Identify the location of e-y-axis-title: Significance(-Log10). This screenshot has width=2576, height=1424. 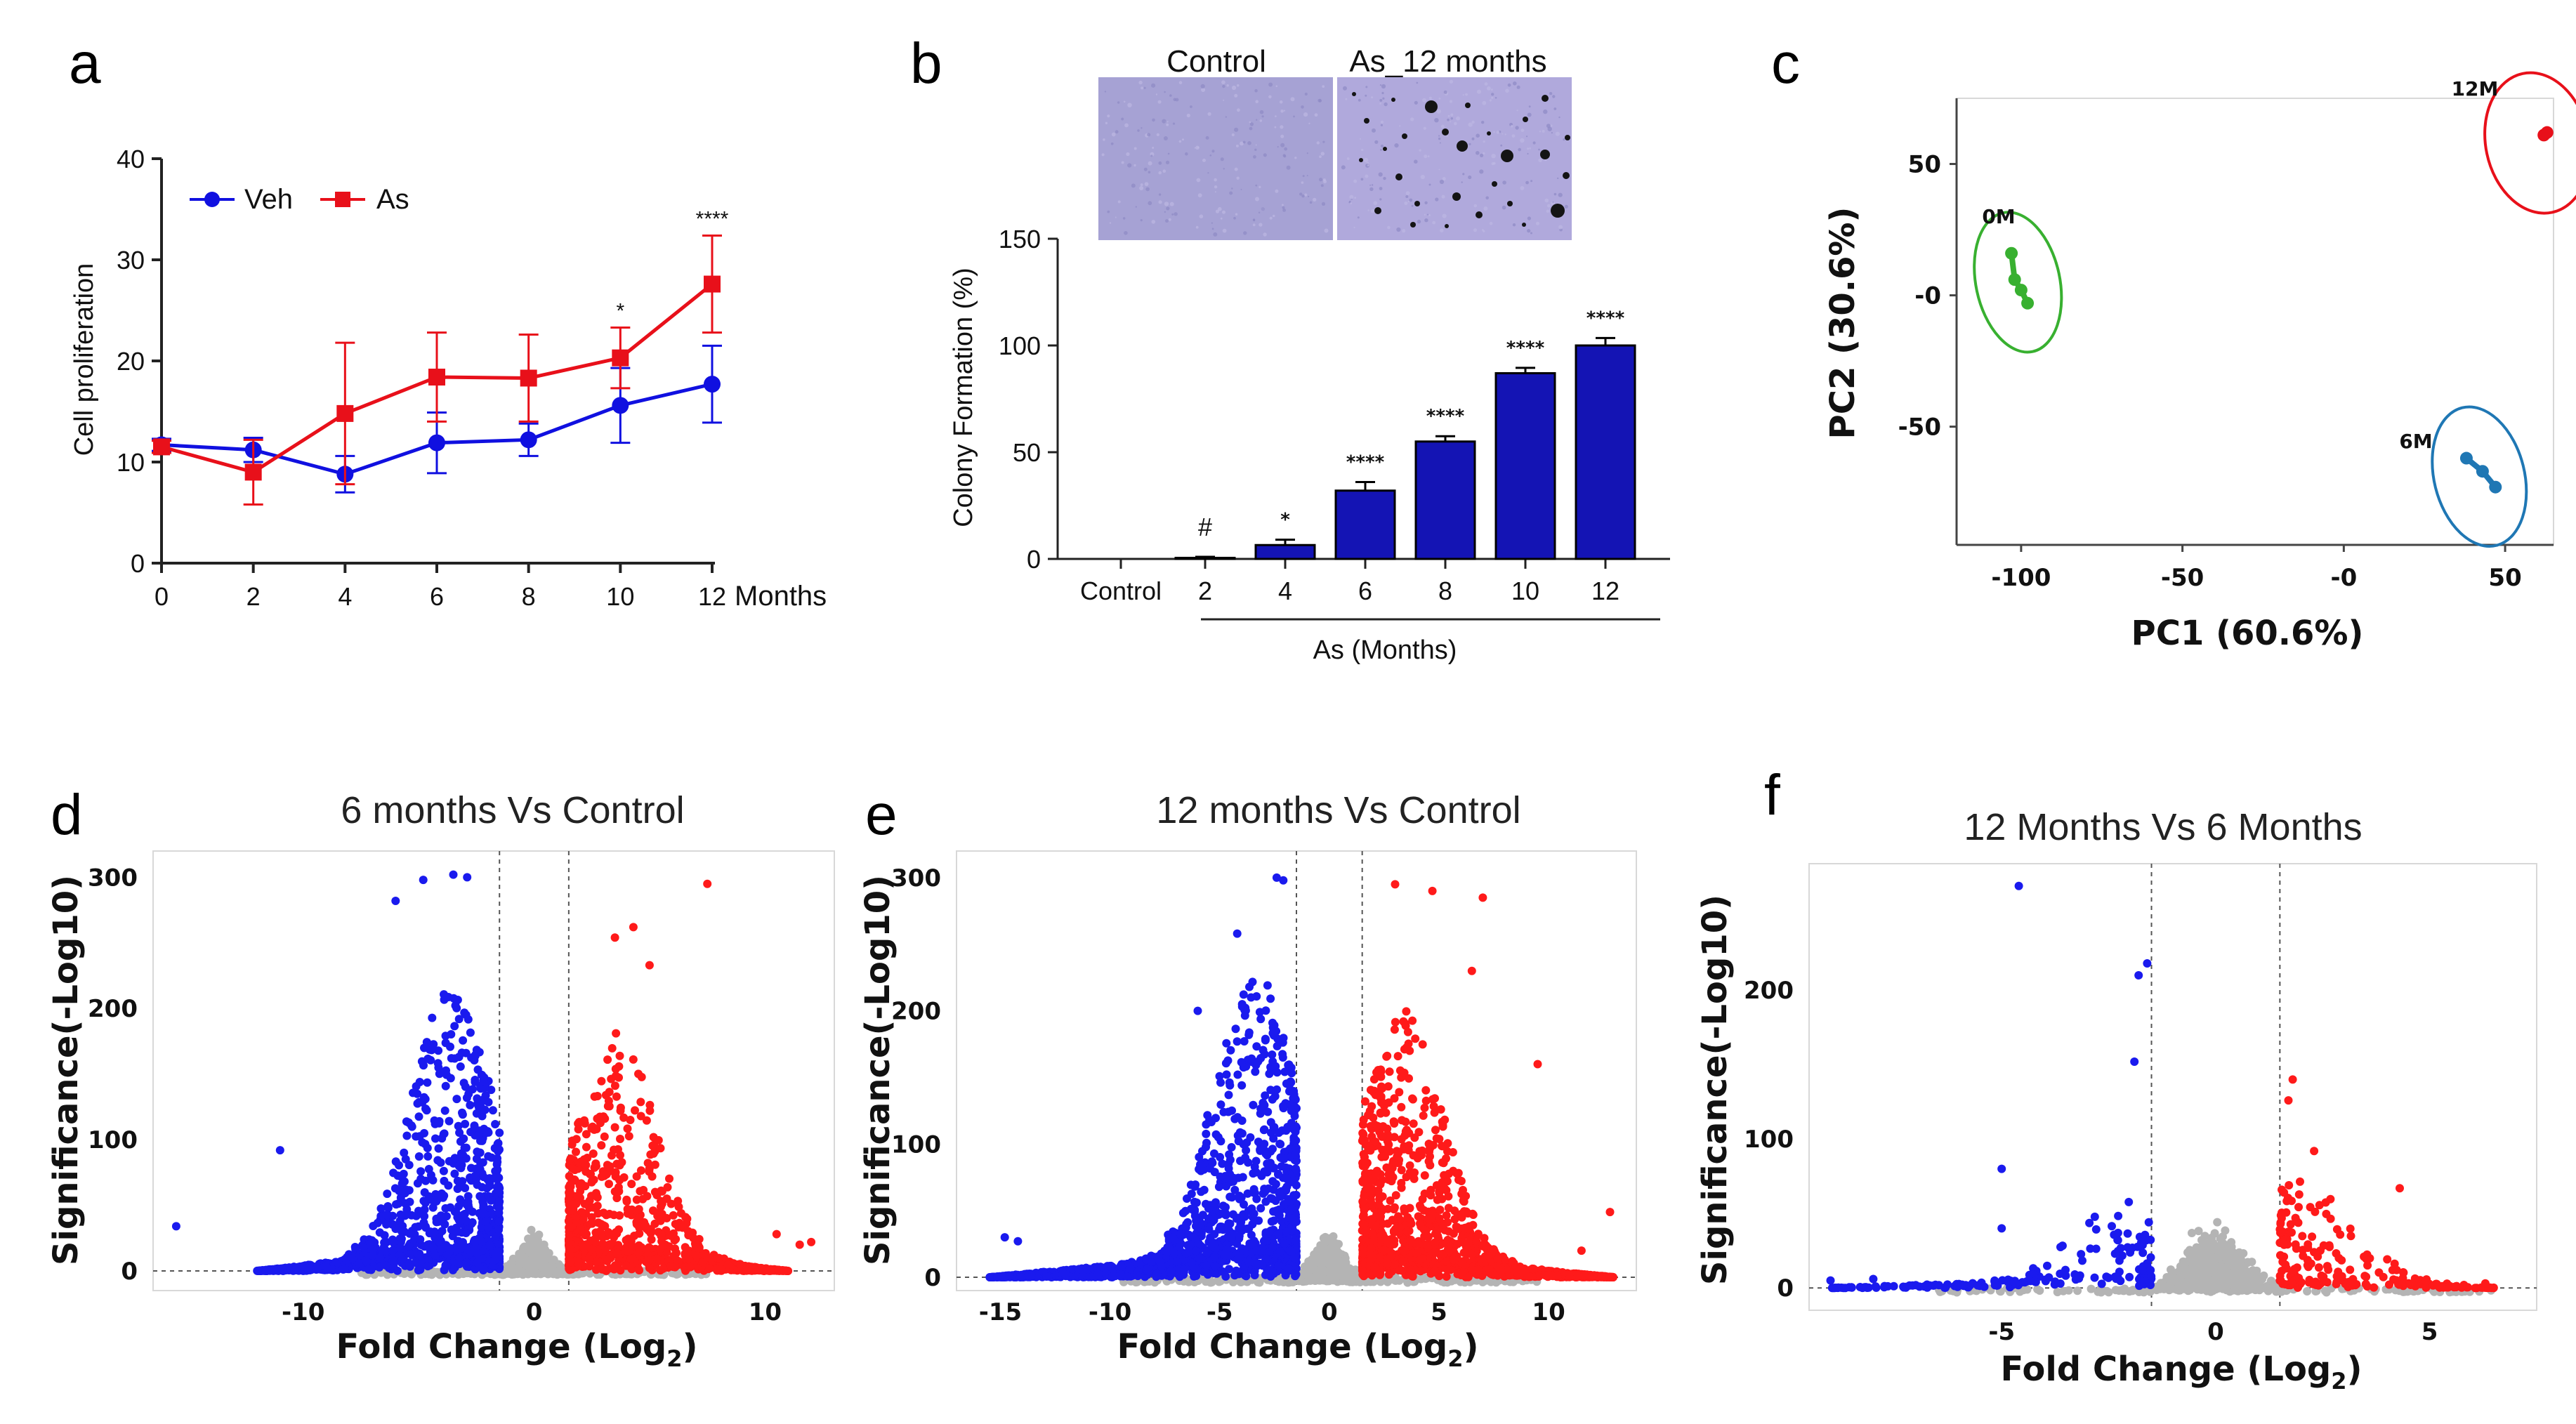
(878, 1070).